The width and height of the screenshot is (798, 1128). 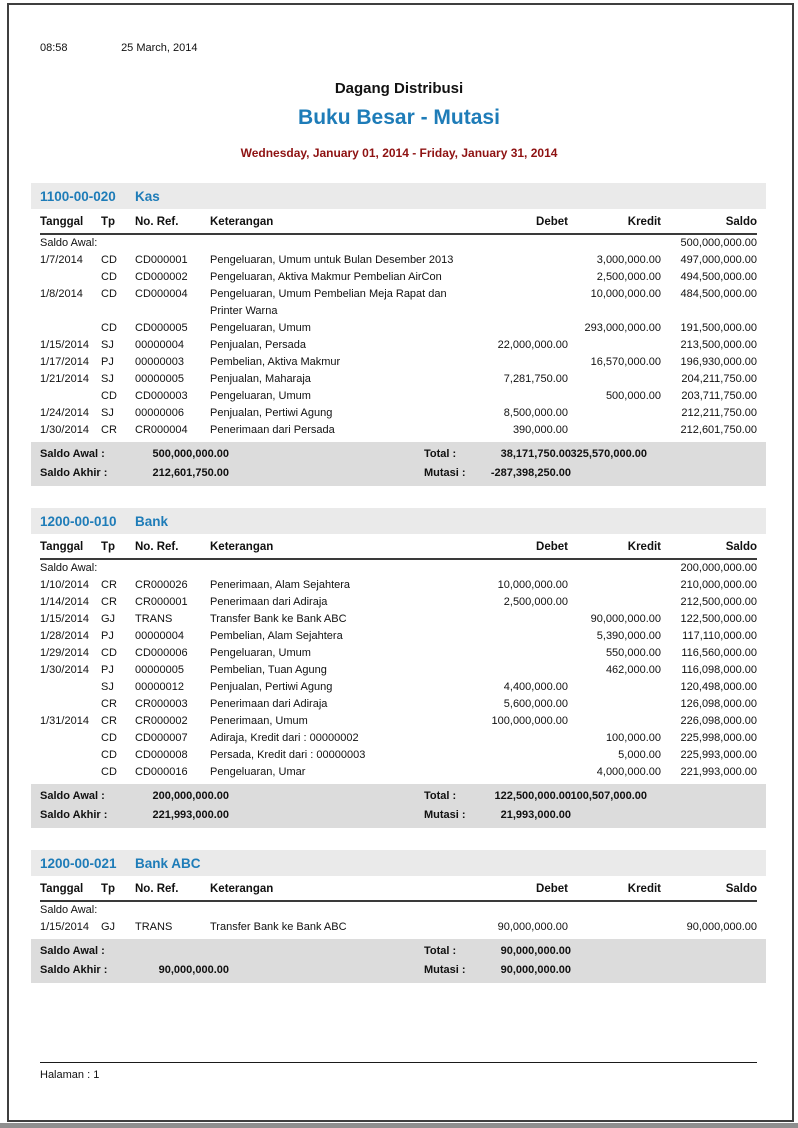 I want to click on footer-divider, so click(x=398, y=1062).